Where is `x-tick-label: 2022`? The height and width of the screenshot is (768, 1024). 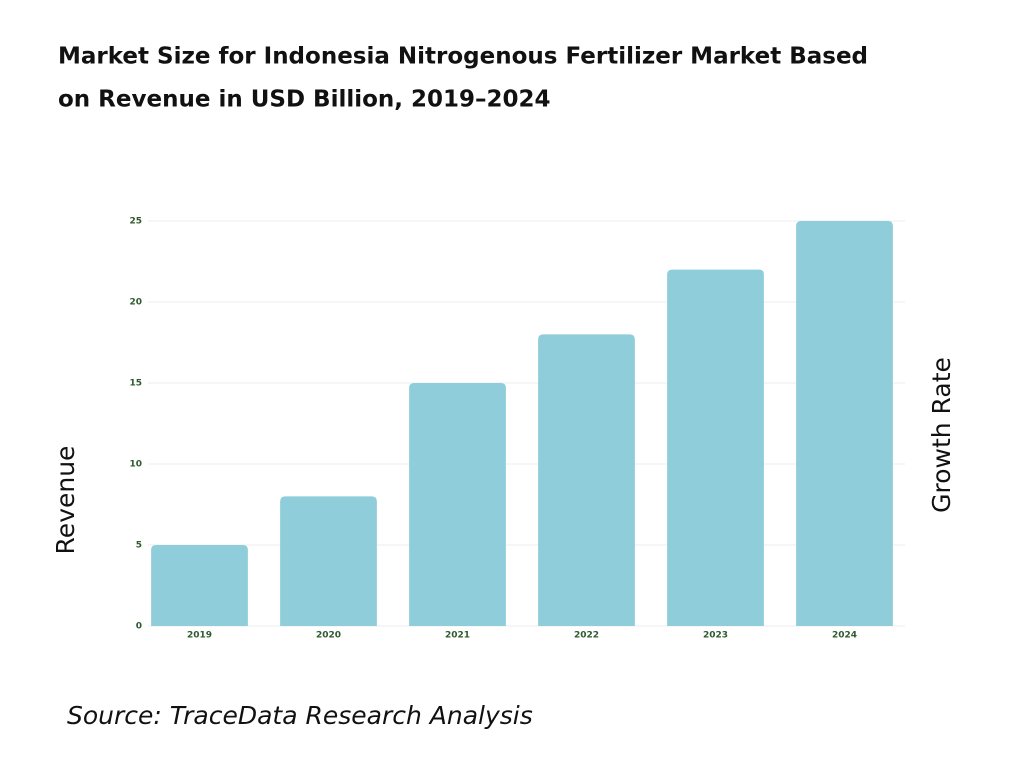 x-tick-label: 2022 is located at coordinates (586, 636).